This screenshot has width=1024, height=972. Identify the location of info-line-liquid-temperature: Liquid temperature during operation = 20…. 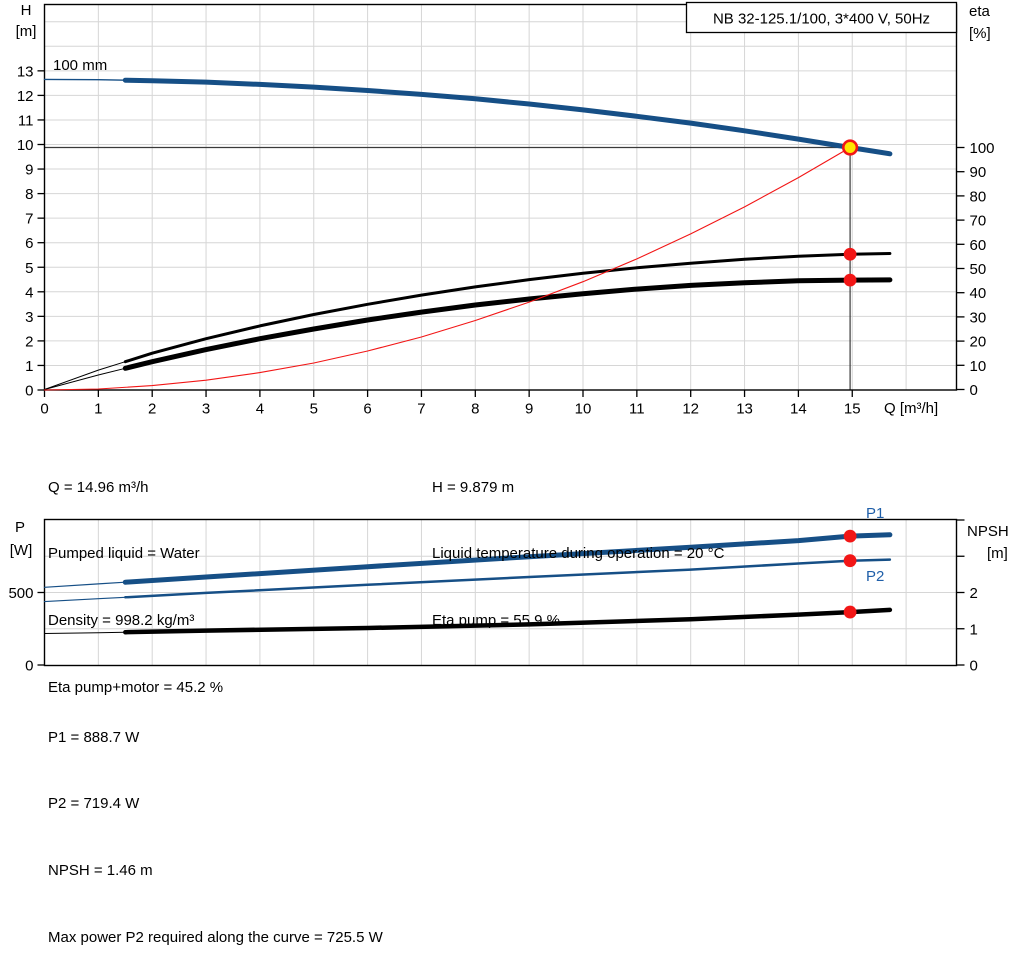
(578, 554).